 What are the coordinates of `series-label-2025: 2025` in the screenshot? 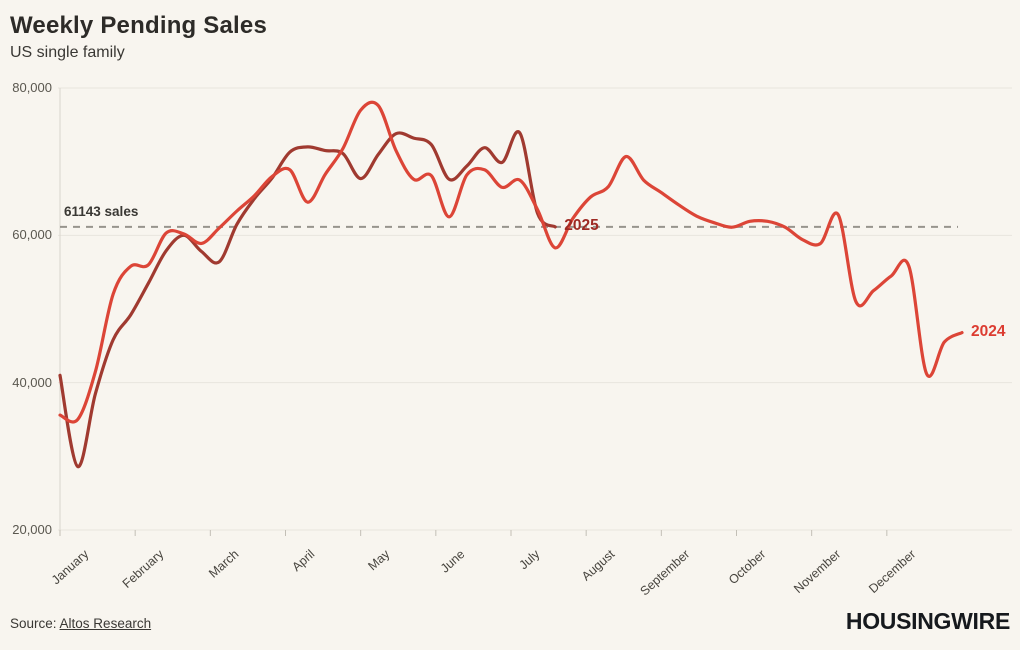 It's located at (581, 225).